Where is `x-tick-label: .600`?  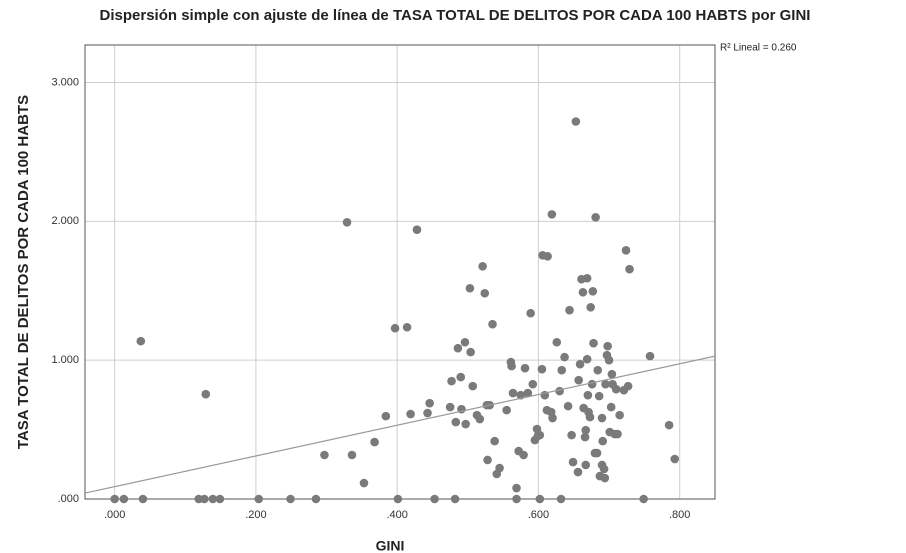
x-tick-label: .600 is located at coordinates (538, 515).